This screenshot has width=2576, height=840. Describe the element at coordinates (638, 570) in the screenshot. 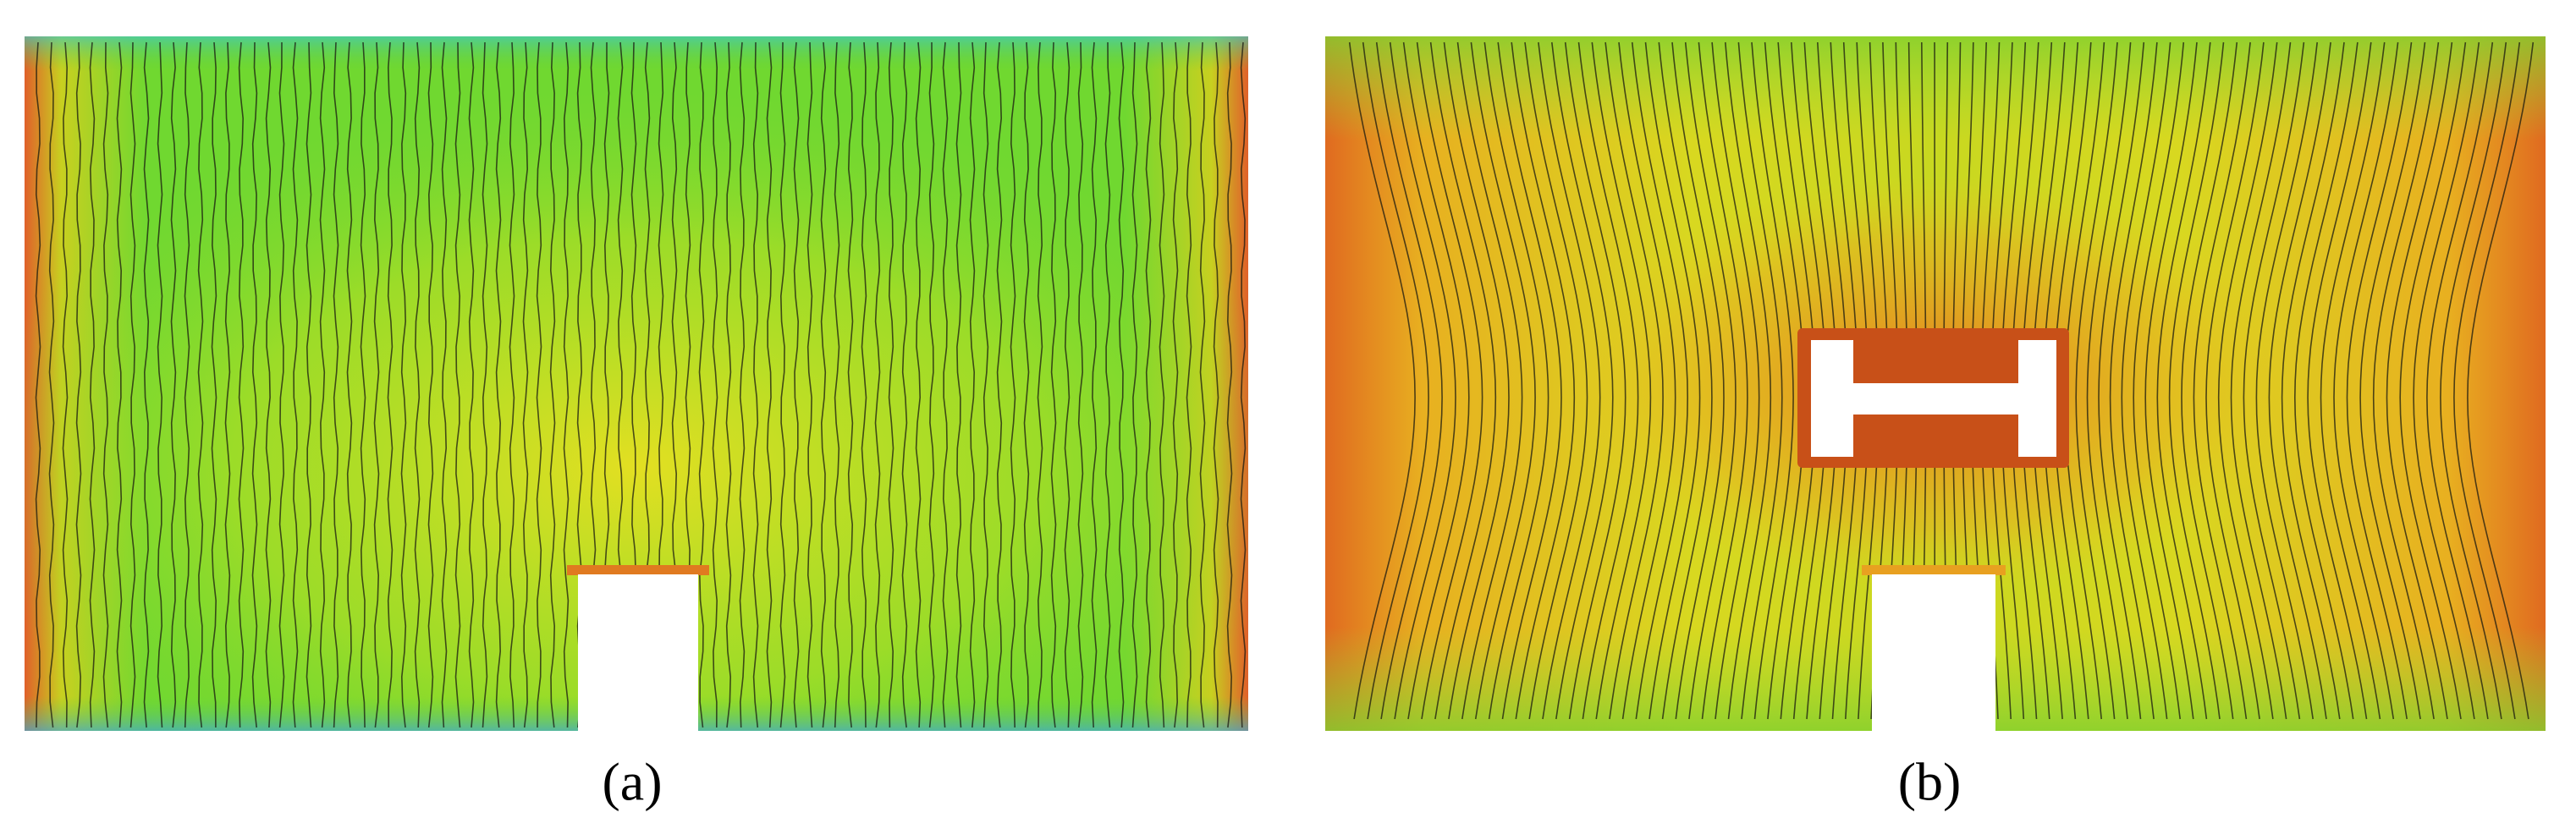

I see `notch-edge` at that location.